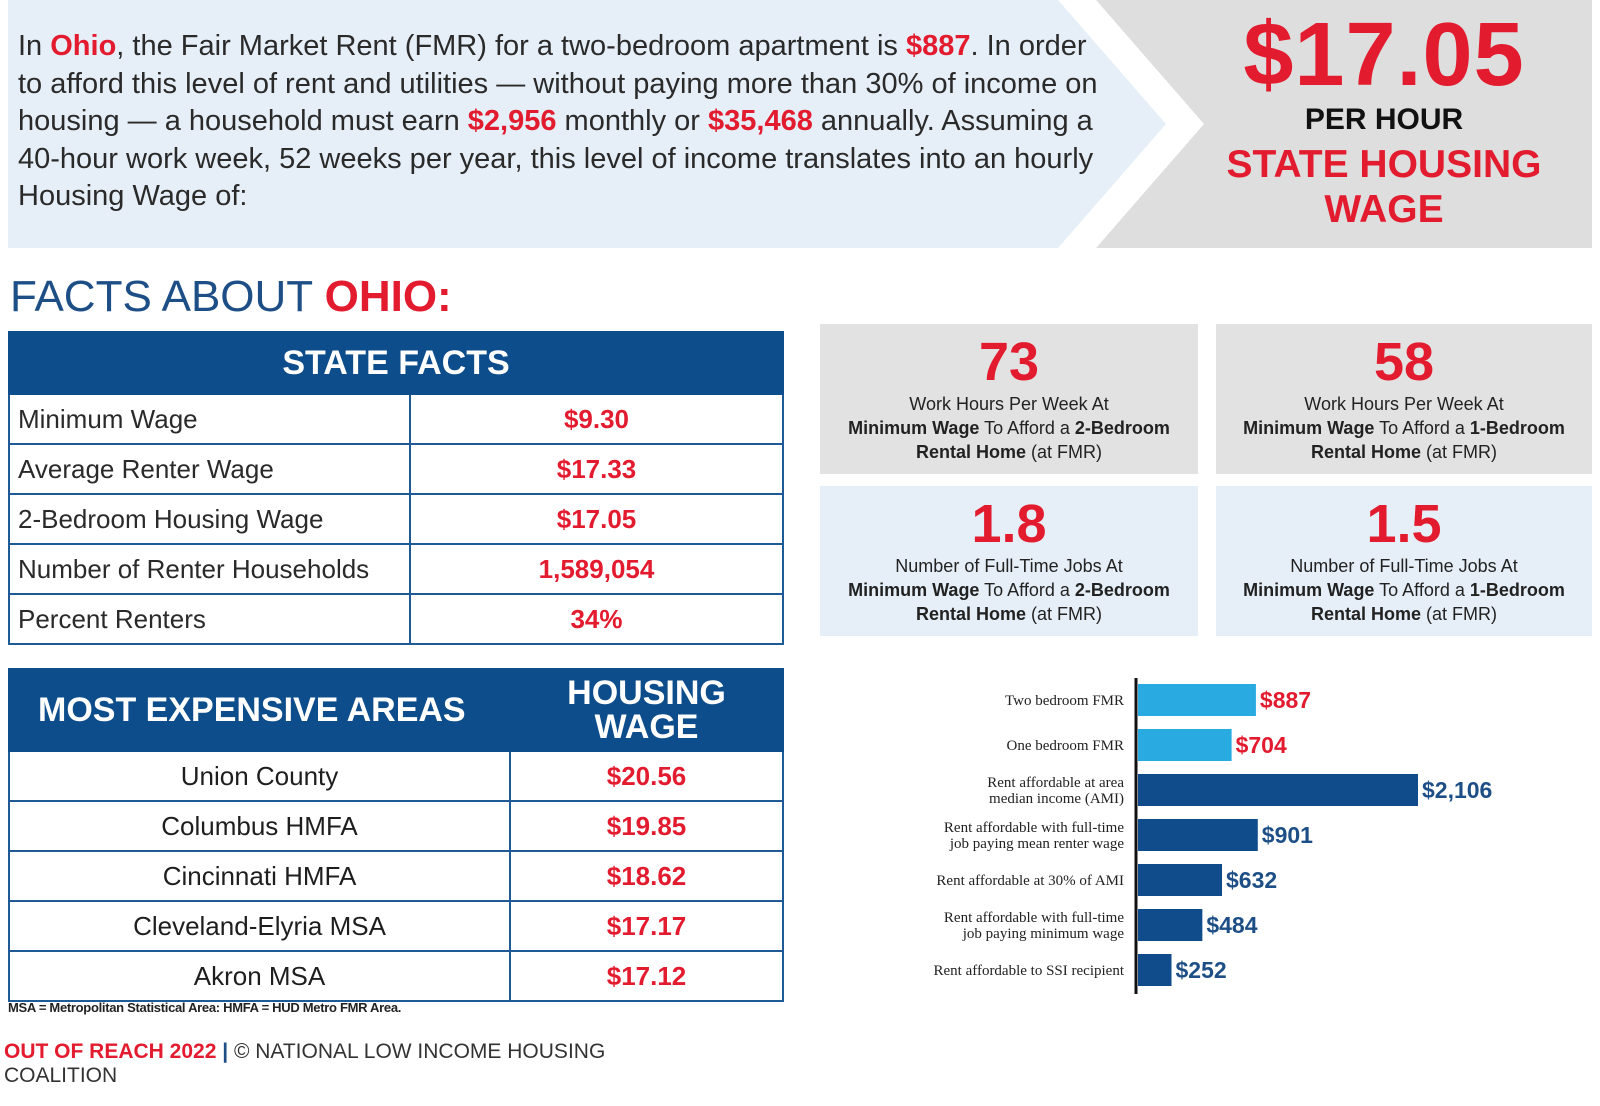  I want to click on table-row: Akron MSA $17.12, so click(396, 976).